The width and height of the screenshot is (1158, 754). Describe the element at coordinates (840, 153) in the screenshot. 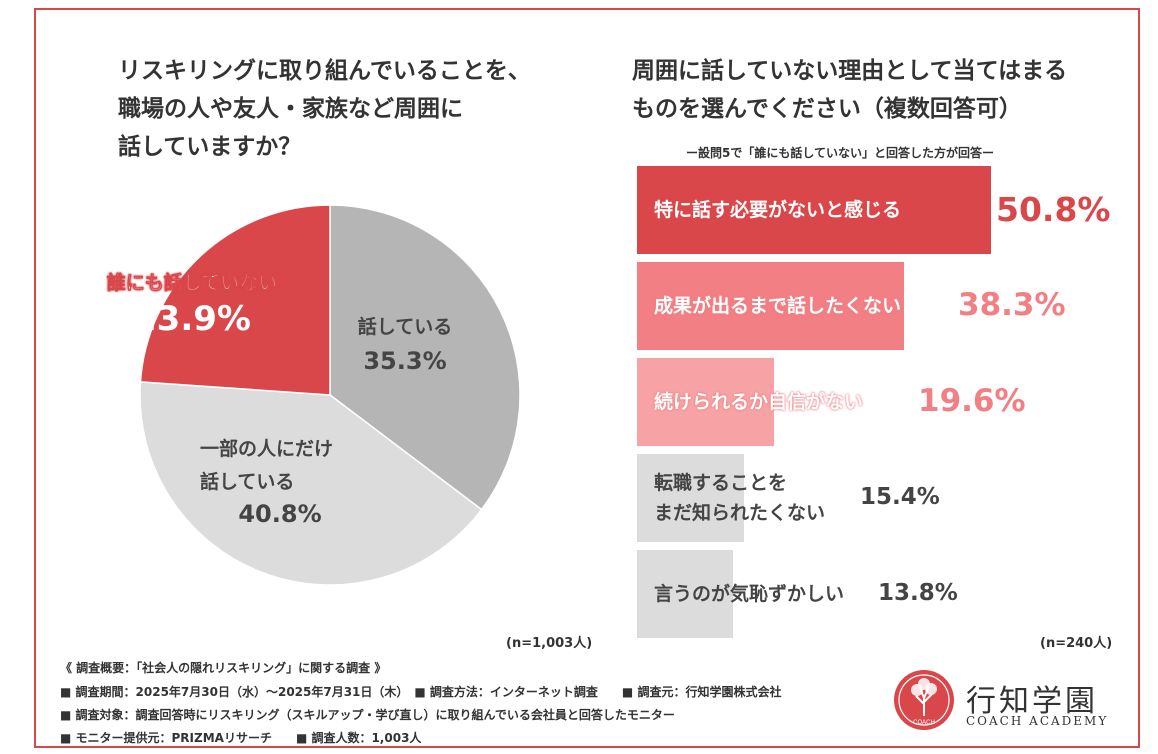

I see `right-note: ー設問5で「誰にも話していない」と回答した方が回答ー` at that location.